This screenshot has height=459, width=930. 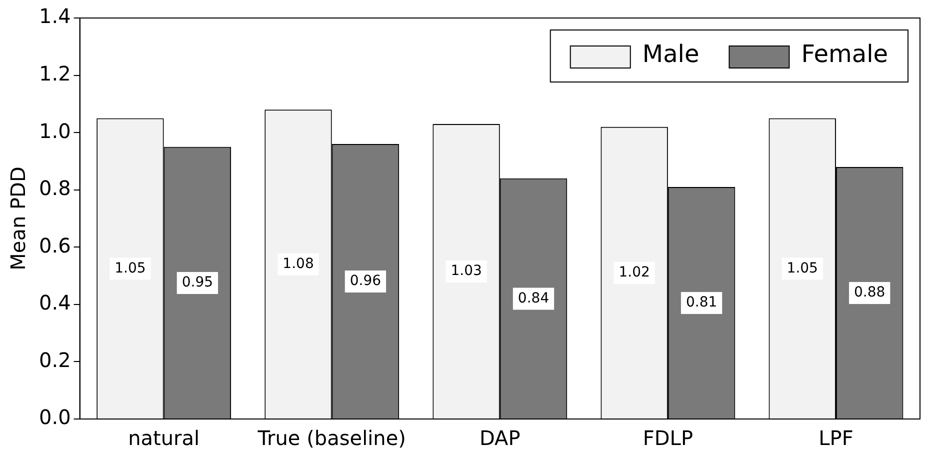 I want to click on data-label: 1.03, so click(x=466, y=271).